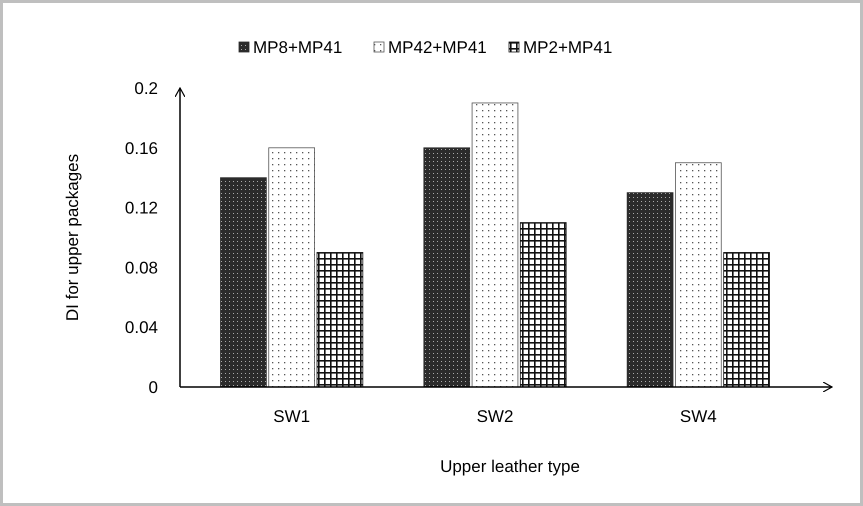 This screenshot has height=506, width=863. Describe the element at coordinates (495, 416) in the screenshot. I see `x-tick-label: SW2` at that location.